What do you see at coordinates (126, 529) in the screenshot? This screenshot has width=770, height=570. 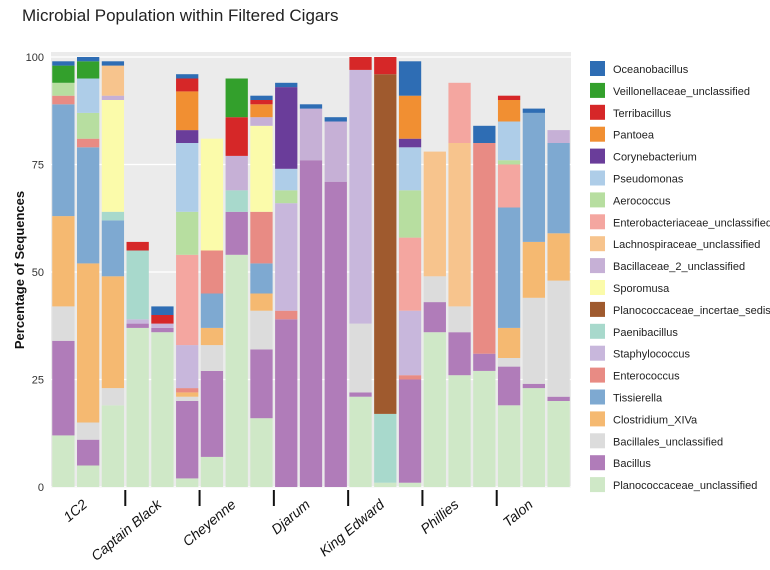 I see `group-label: Captain Black` at bounding box center [126, 529].